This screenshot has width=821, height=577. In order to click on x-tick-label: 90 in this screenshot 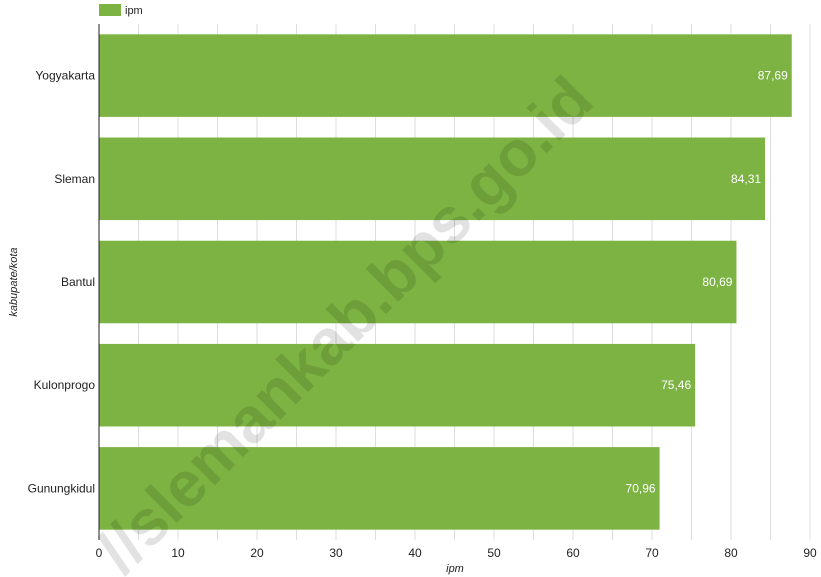, I will do `click(810, 553)`.